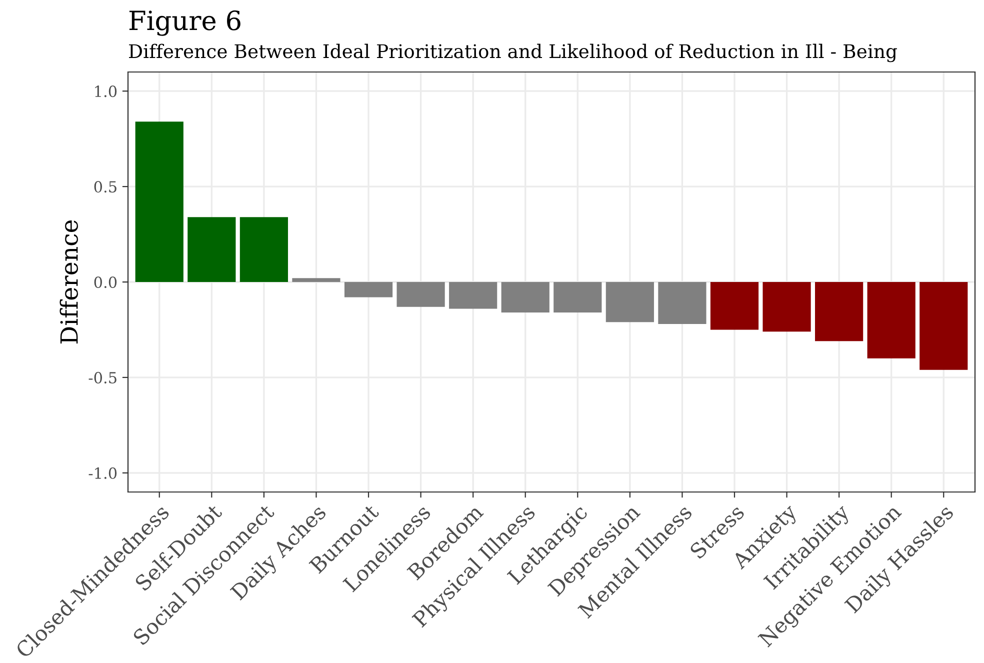  What do you see at coordinates (106, 92) in the screenshot?
I see `y-tick-label: 1.0` at bounding box center [106, 92].